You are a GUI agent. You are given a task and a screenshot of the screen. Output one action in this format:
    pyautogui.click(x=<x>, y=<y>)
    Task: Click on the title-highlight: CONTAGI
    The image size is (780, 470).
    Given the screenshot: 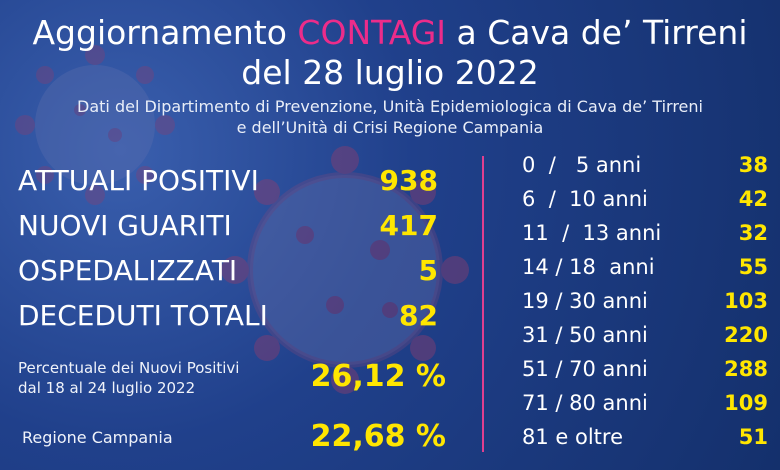 What is the action you would take?
    pyautogui.click(x=372, y=32)
    